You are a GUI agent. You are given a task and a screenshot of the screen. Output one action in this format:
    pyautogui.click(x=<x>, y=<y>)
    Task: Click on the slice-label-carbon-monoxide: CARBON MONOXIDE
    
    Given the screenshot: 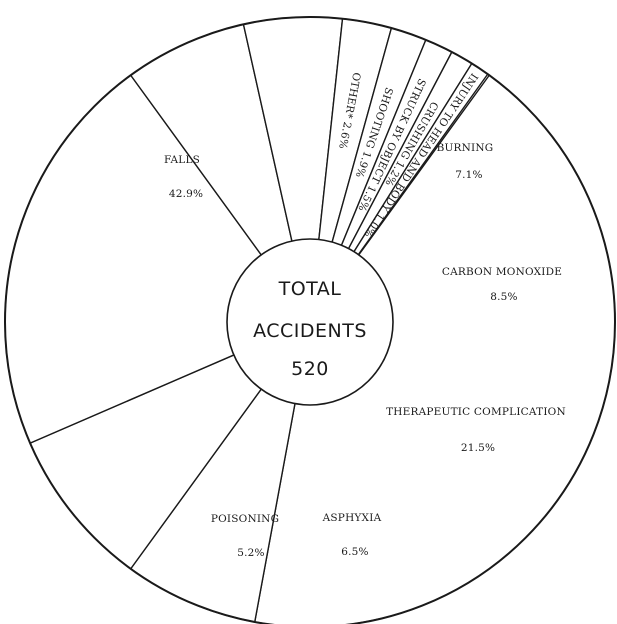 What is the action you would take?
    pyautogui.click(x=502, y=272)
    